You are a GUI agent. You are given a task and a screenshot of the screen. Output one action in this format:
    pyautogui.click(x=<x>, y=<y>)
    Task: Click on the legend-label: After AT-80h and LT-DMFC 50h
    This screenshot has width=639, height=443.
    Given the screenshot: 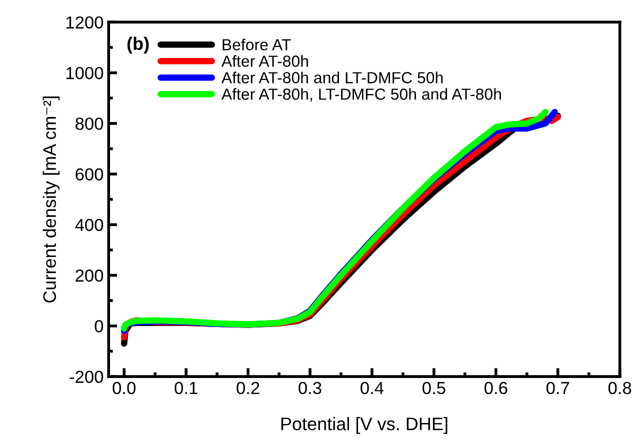 What is the action you would take?
    pyautogui.click(x=332, y=78)
    